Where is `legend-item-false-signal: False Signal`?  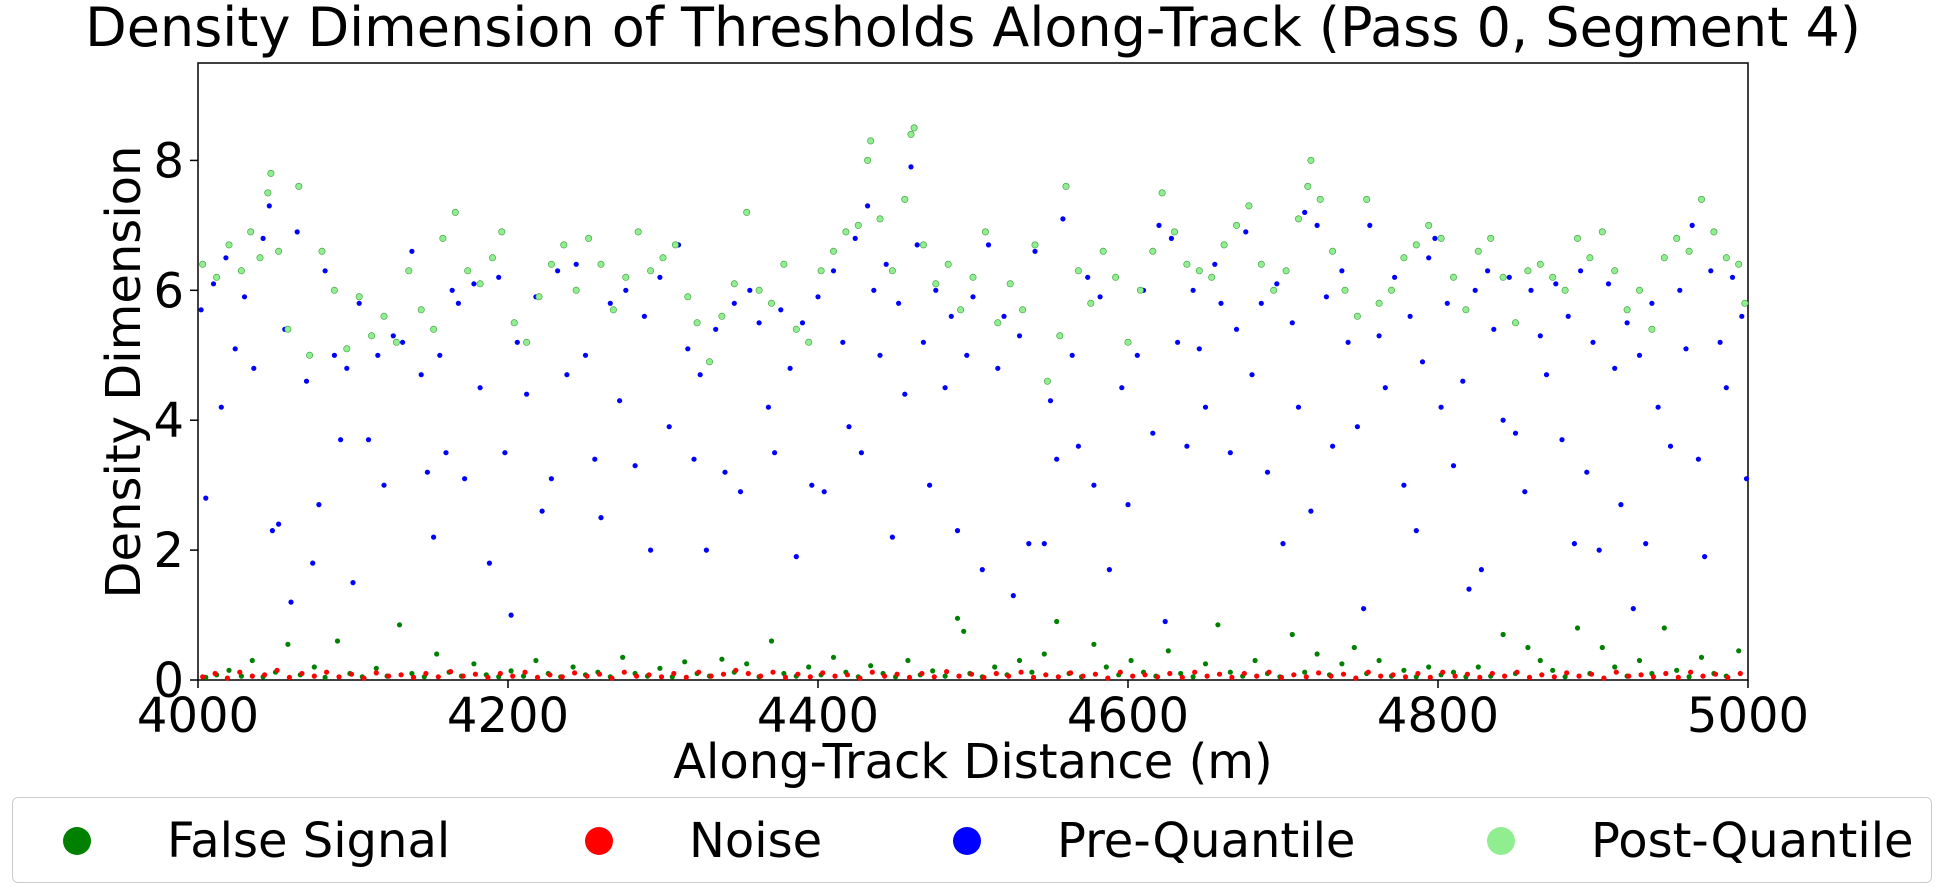
legend-item-false-signal: False Signal is located at coordinates (256, 841).